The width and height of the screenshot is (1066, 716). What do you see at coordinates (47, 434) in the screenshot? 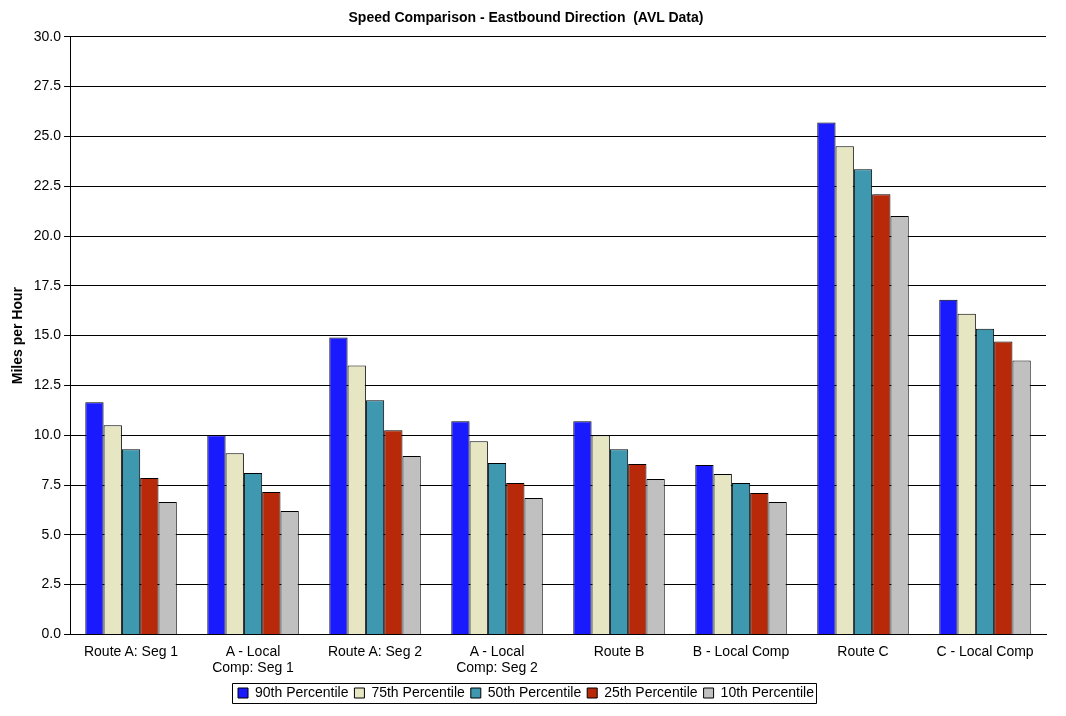
I see `y-tick-label: 10.0` at bounding box center [47, 434].